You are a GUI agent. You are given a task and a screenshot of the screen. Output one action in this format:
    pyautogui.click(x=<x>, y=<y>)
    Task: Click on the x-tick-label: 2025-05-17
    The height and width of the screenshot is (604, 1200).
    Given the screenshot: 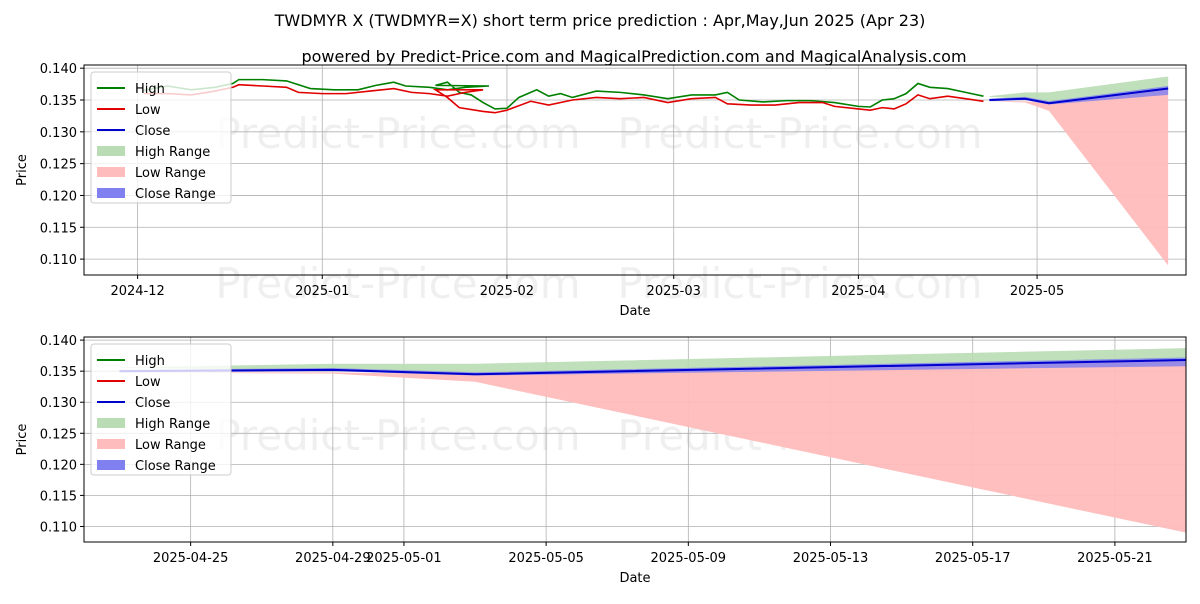 What is the action you would take?
    pyautogui.click(x=973, y=558)
    